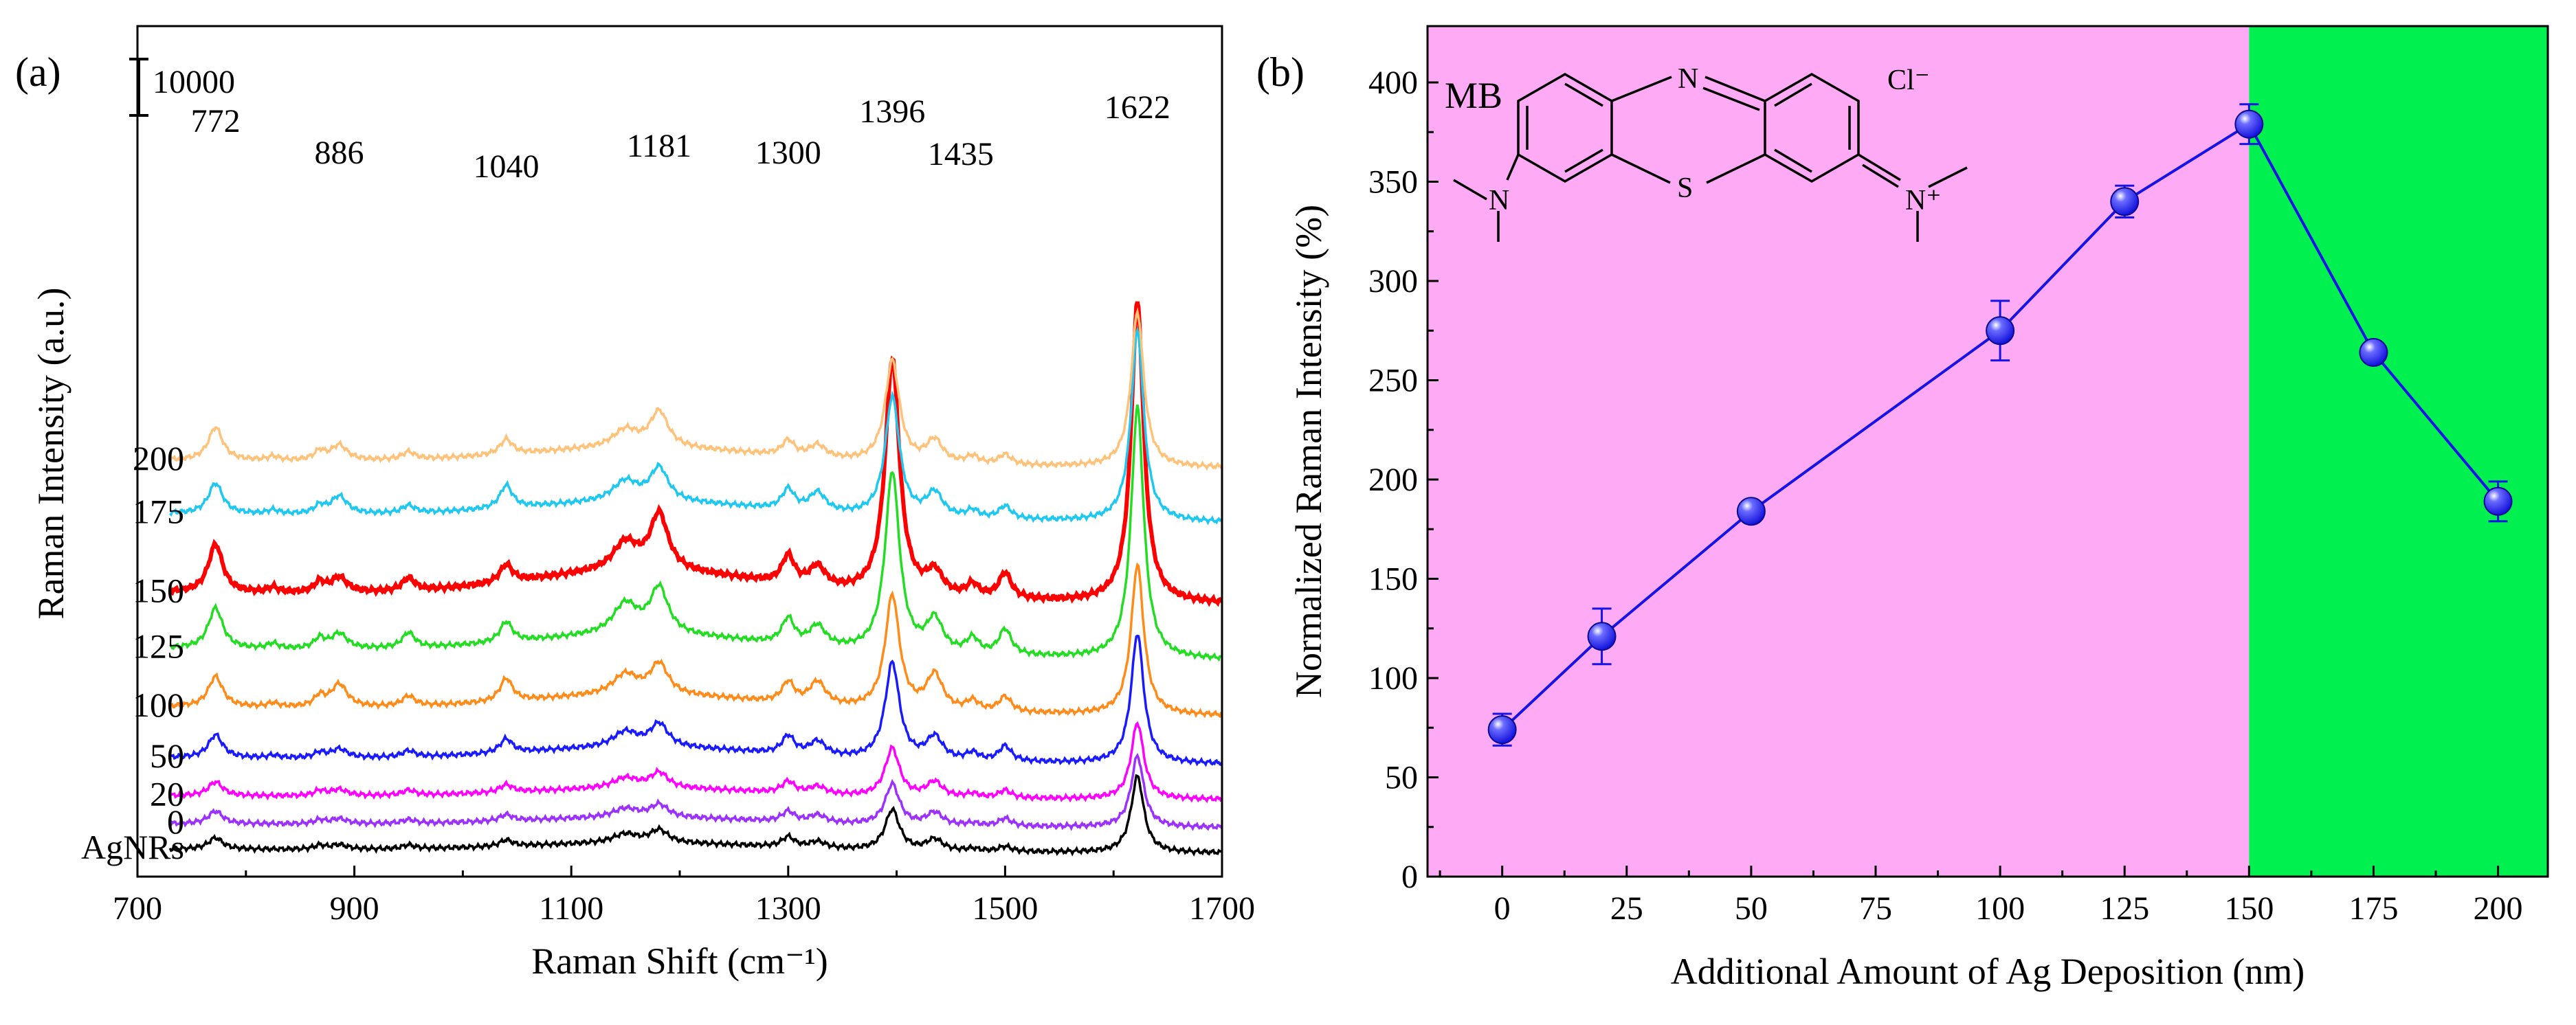  Describe the element at coordinates (1410, 877) in the screenshot. I see `y-tick-label-b-0: 0` at that location.